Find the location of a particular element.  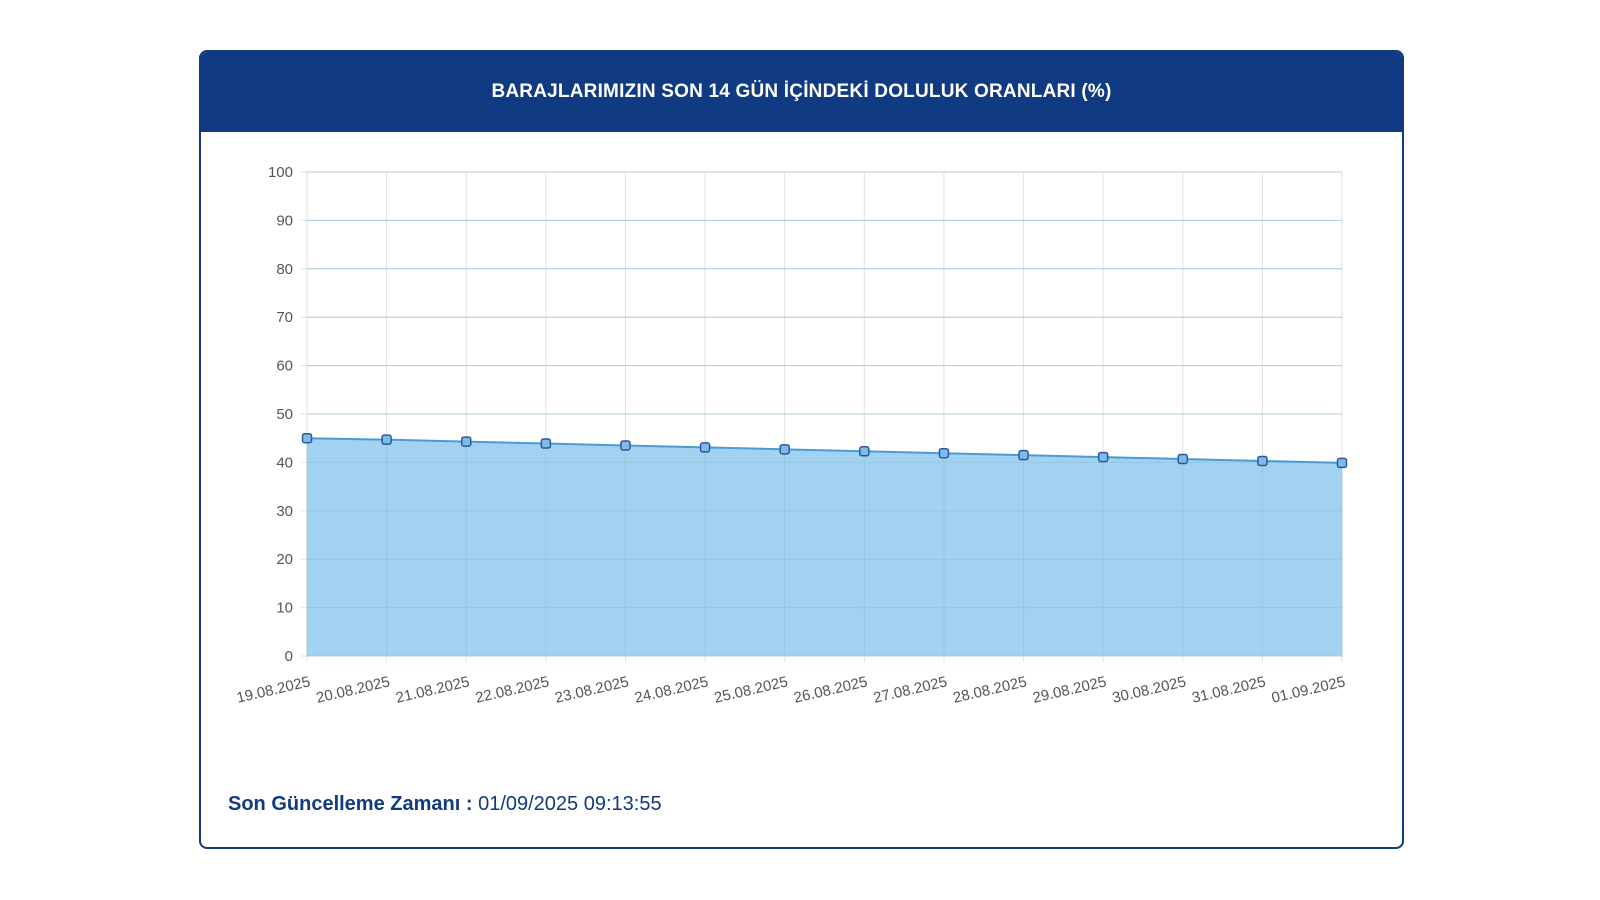

y-tick-label: 60 is located at coordinates (284, 366).